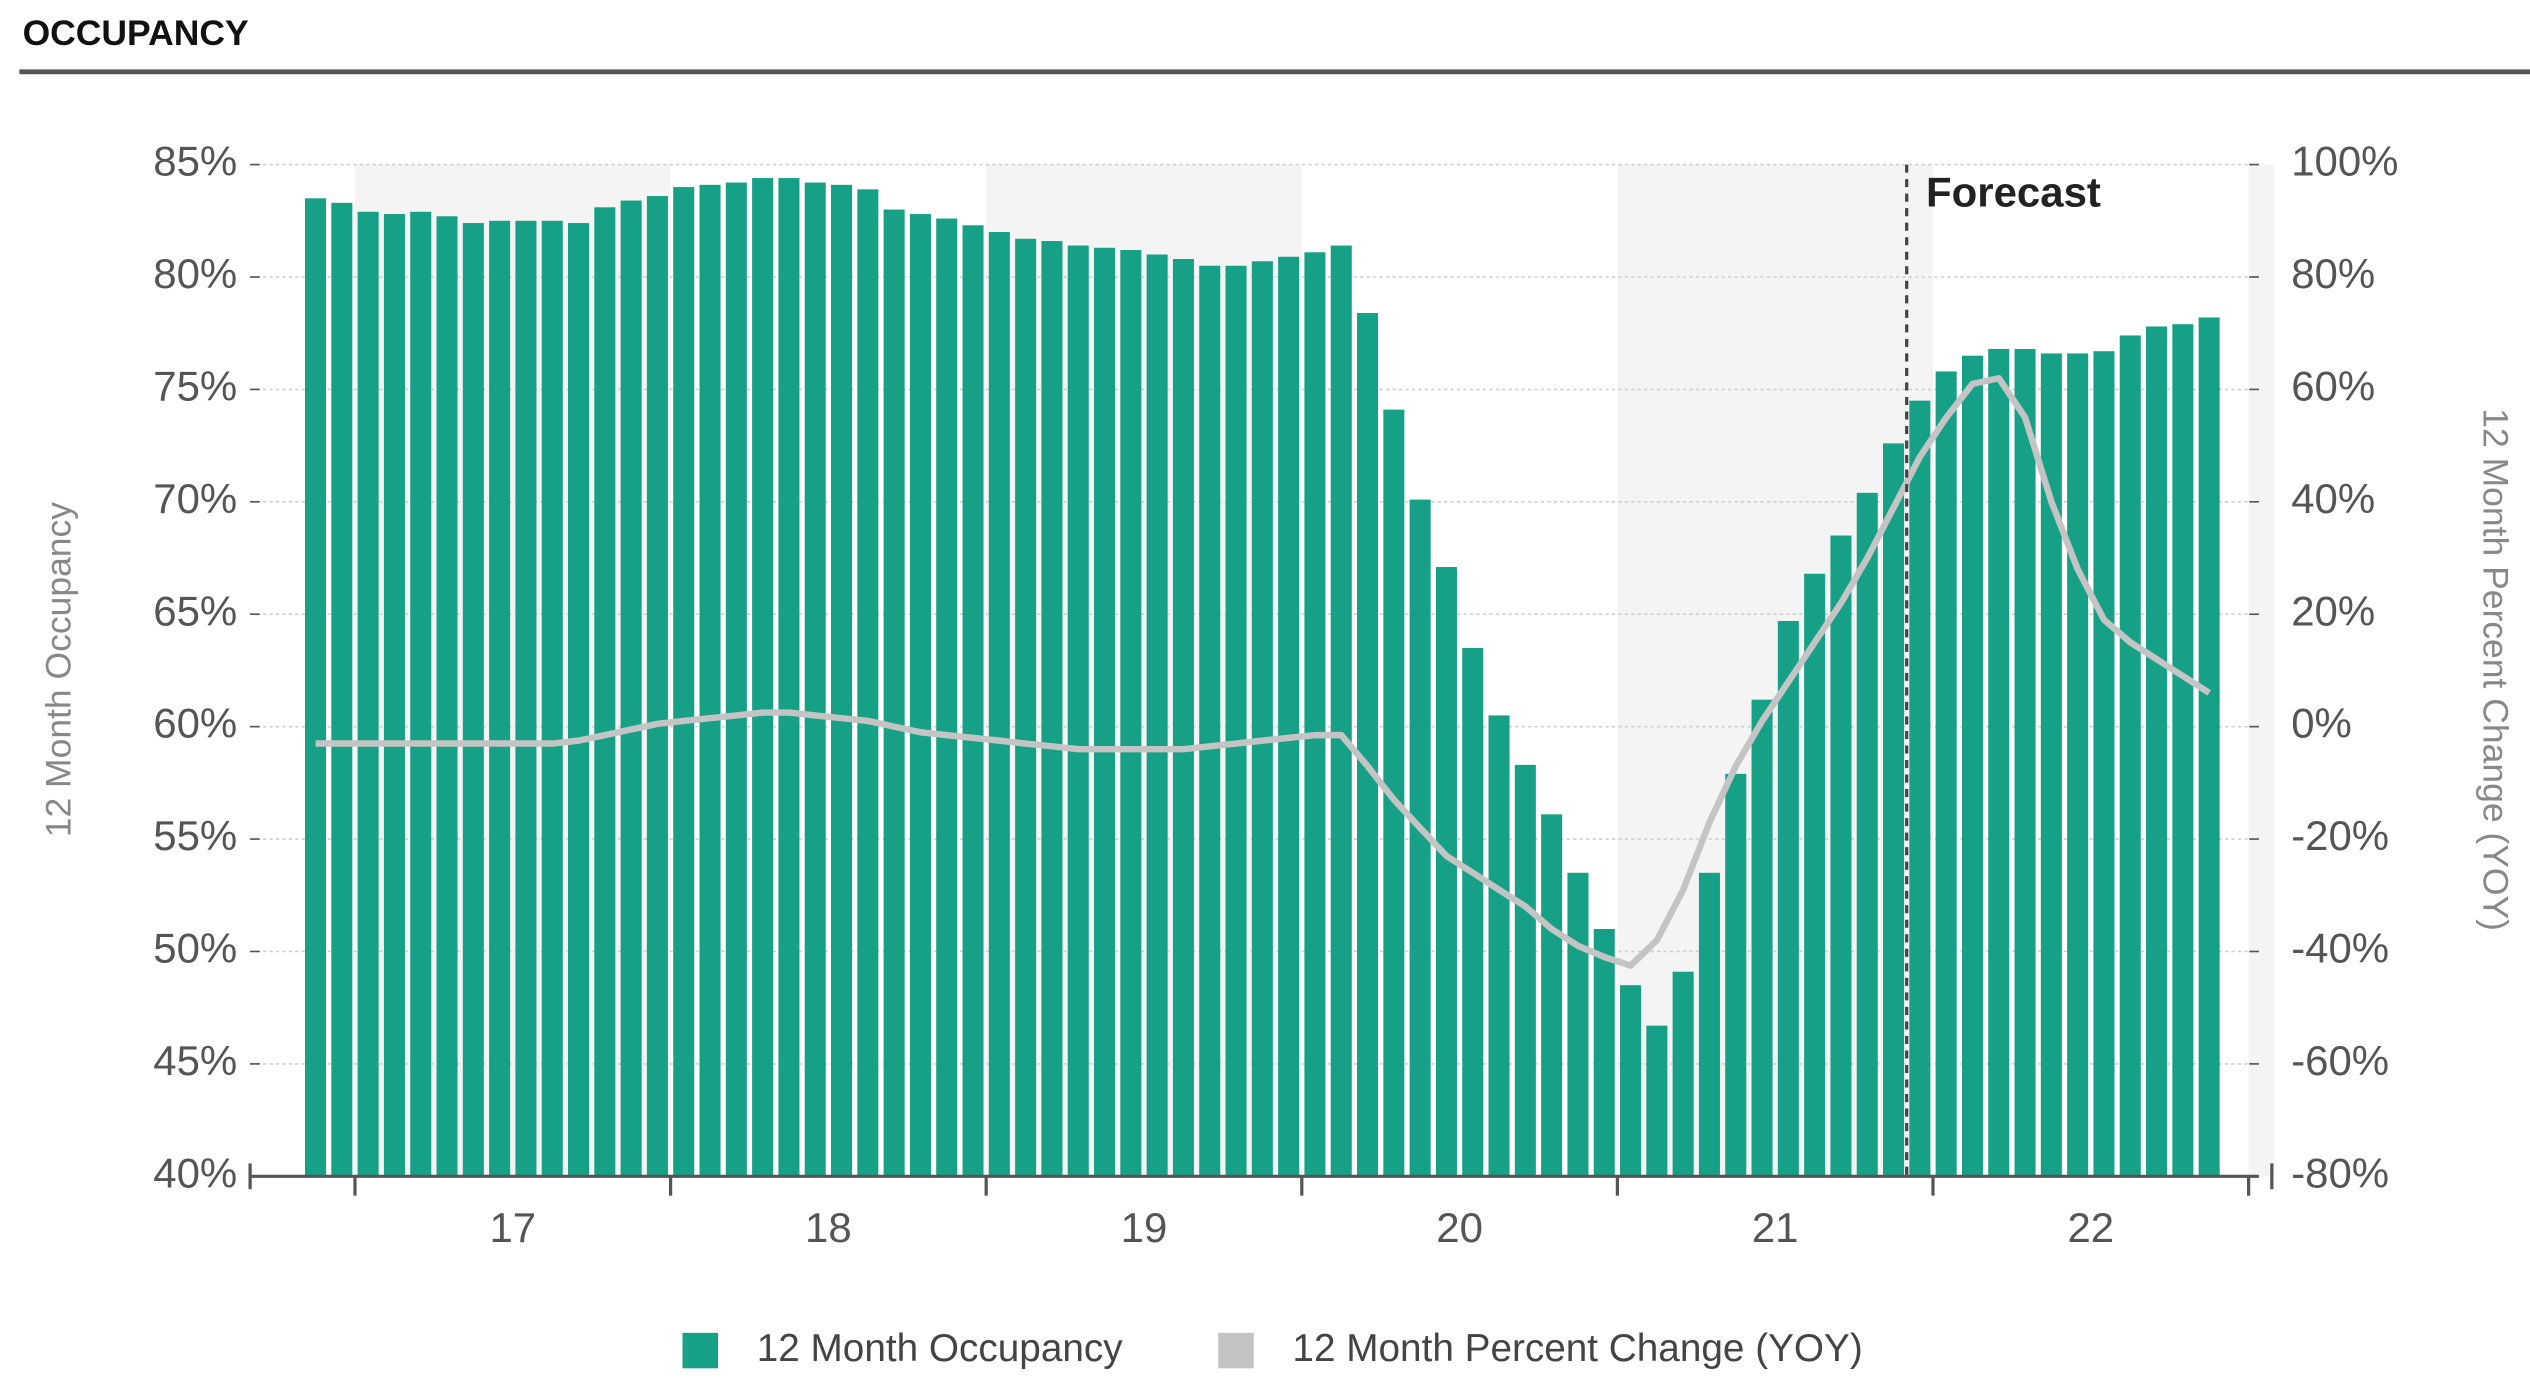 This screenshot has width=2530, height=1378. Describe the element at coordinates (195, 273) in the screenshot. I see `y-tick-label: 80%` at that location.